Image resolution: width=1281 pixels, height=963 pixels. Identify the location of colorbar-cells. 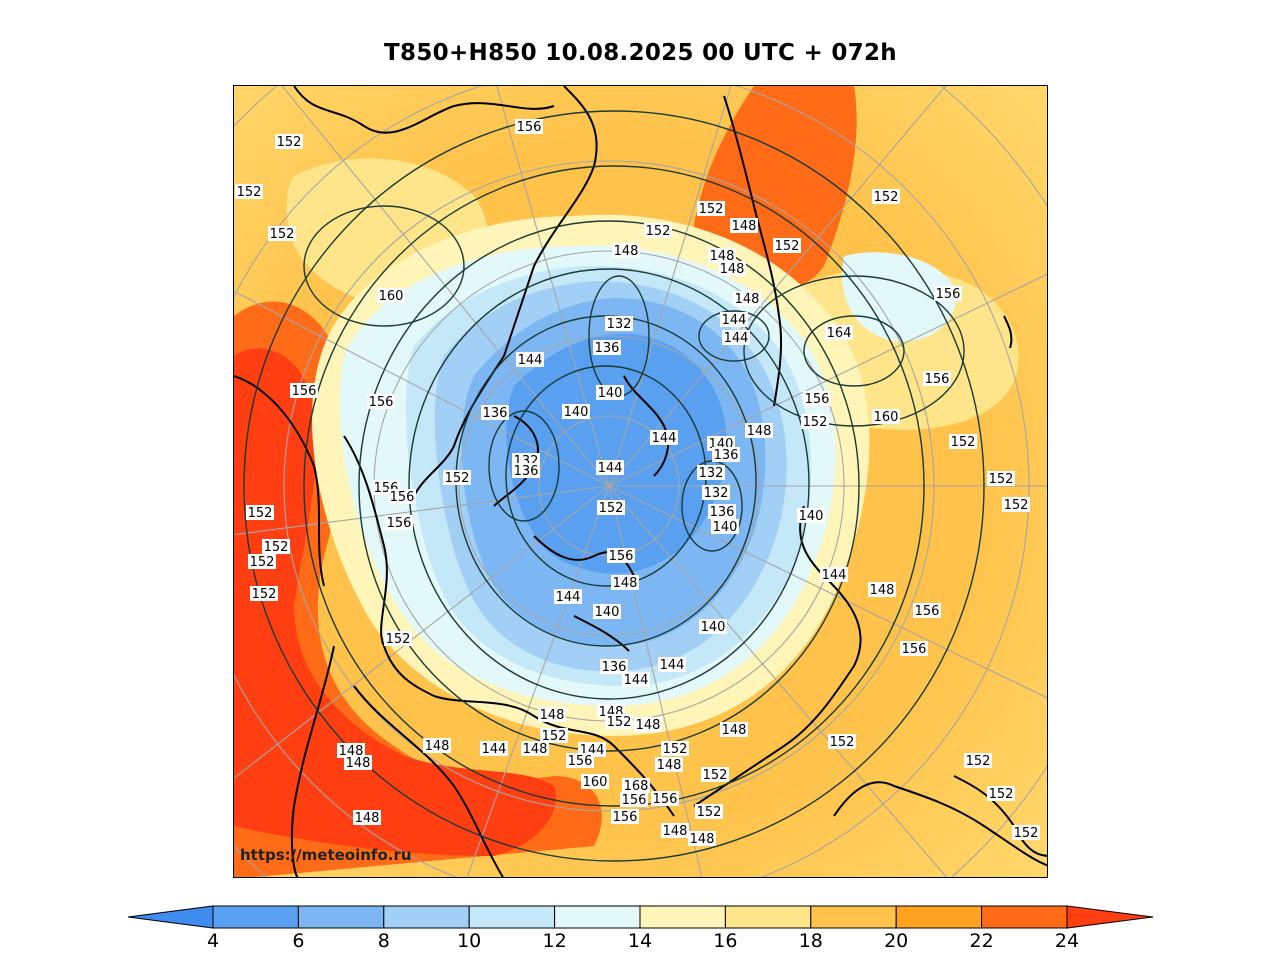
(640, 917).